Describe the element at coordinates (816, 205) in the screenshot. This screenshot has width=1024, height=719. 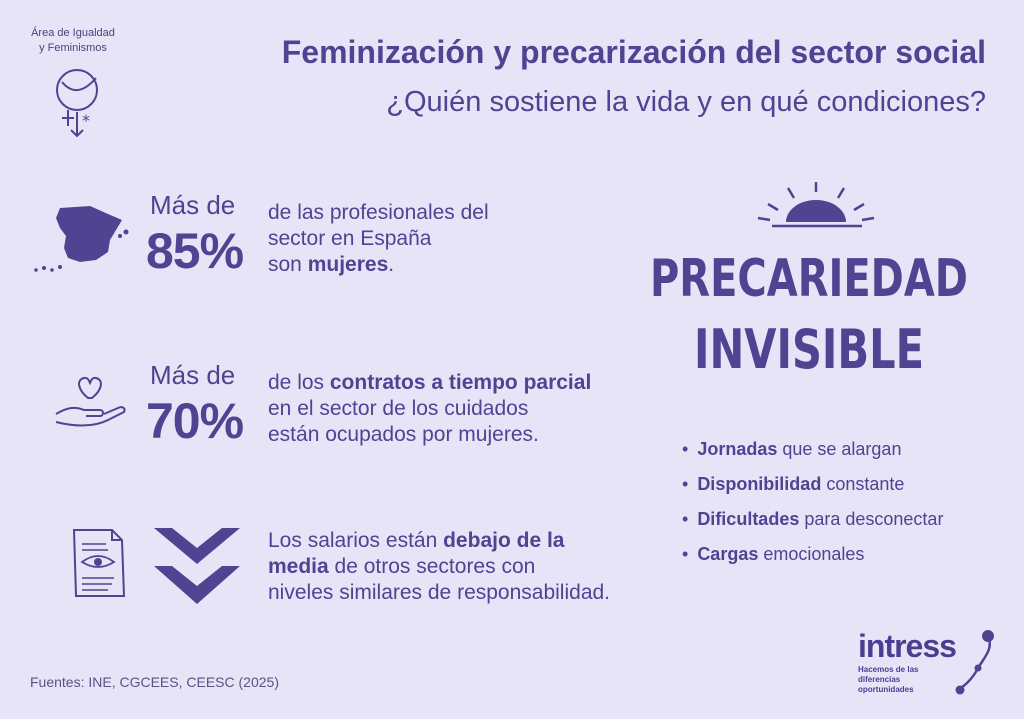
I see `sunrise-icon` at that location.